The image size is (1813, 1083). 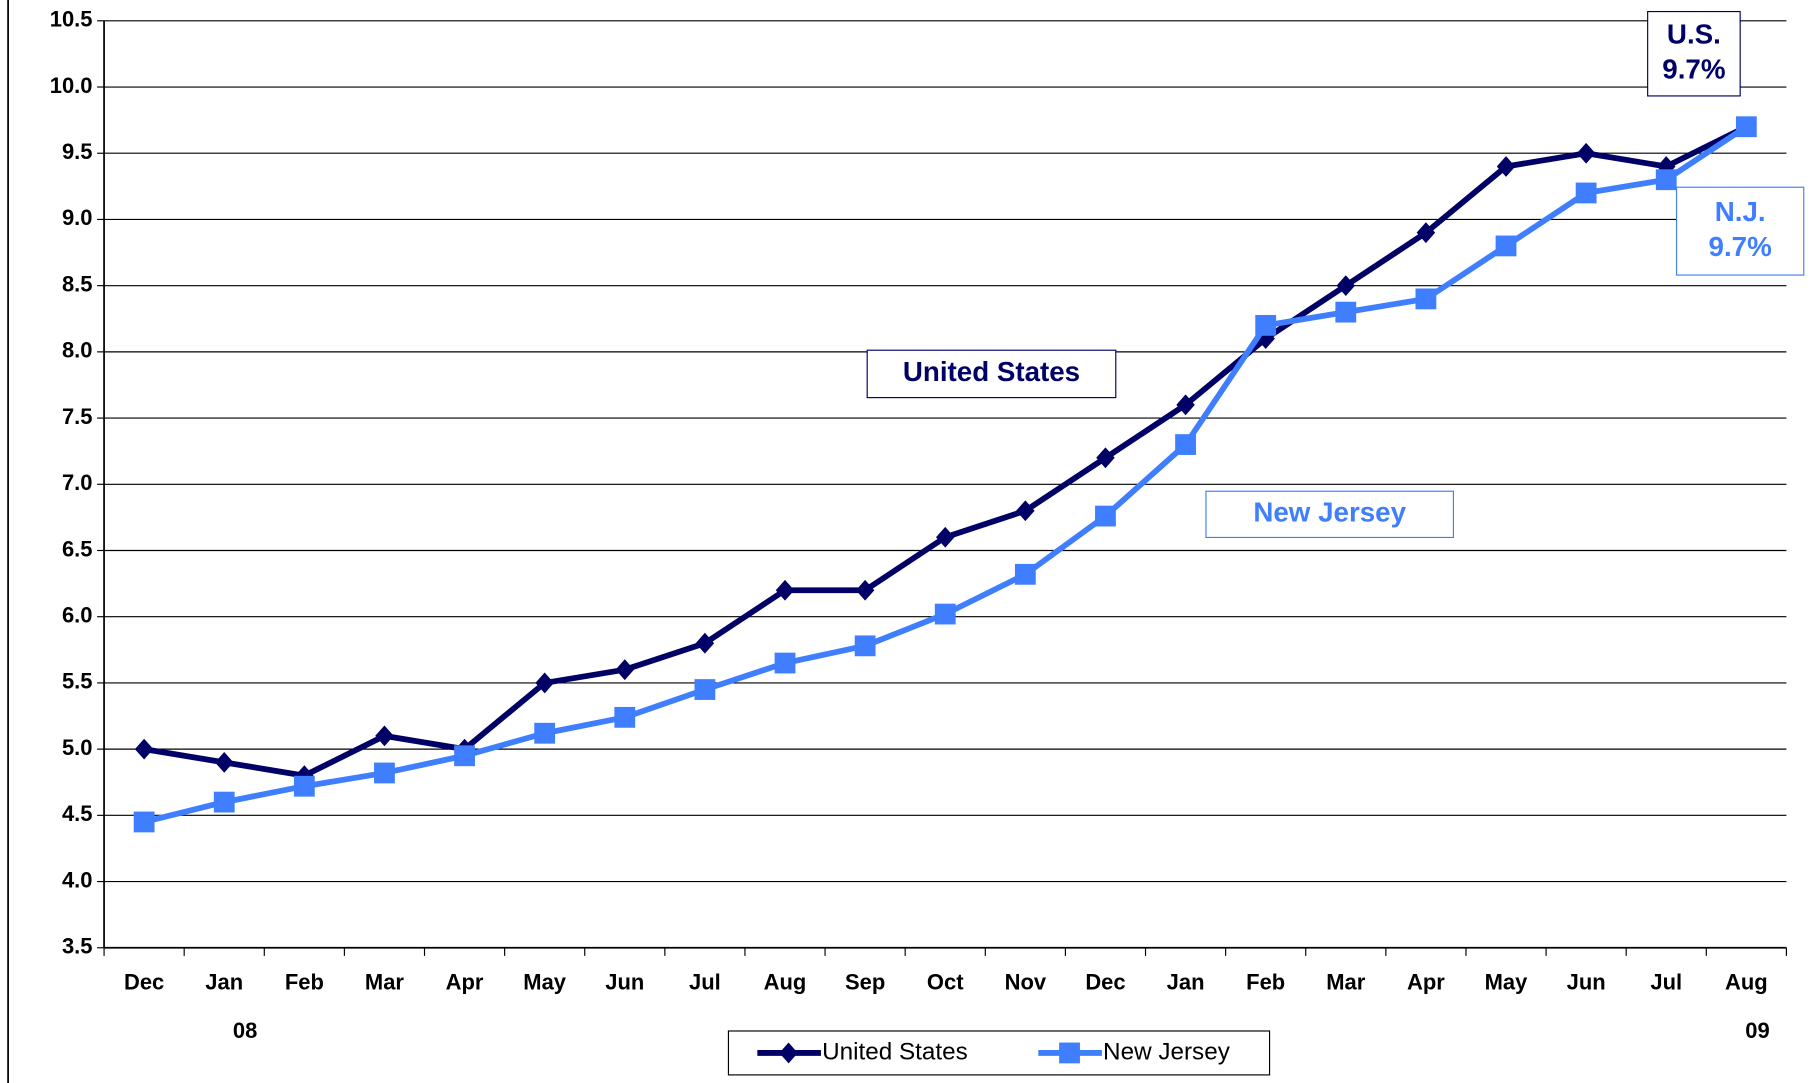 What do you see at coordinates (77, 151) in the screenshot?
I see `y-tick-label: 9.5` at bounding box center [77, 151].